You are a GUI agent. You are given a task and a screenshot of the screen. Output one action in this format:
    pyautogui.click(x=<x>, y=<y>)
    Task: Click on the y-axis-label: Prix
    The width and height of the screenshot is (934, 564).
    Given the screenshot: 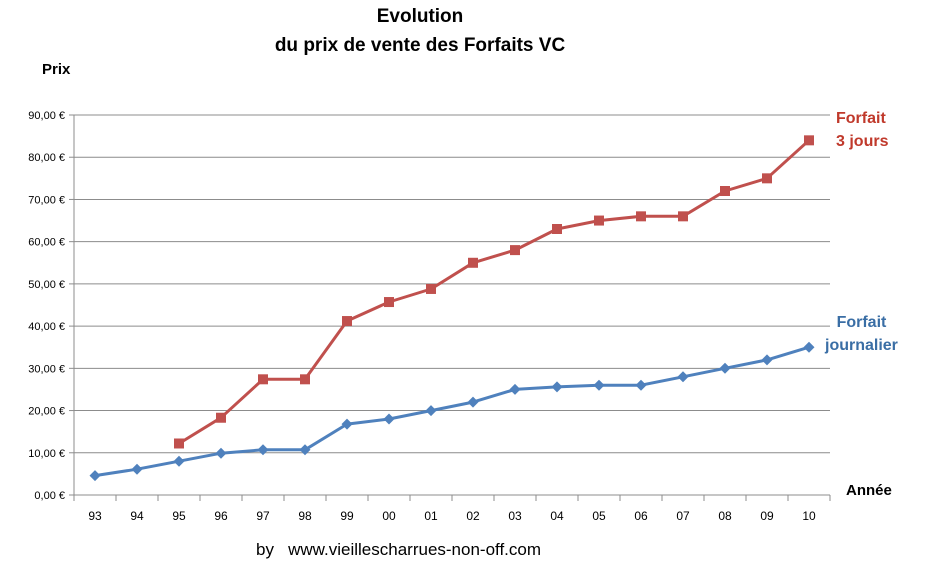 What is the action you would take?
    pyautogui.click(x=56, y=69)
    